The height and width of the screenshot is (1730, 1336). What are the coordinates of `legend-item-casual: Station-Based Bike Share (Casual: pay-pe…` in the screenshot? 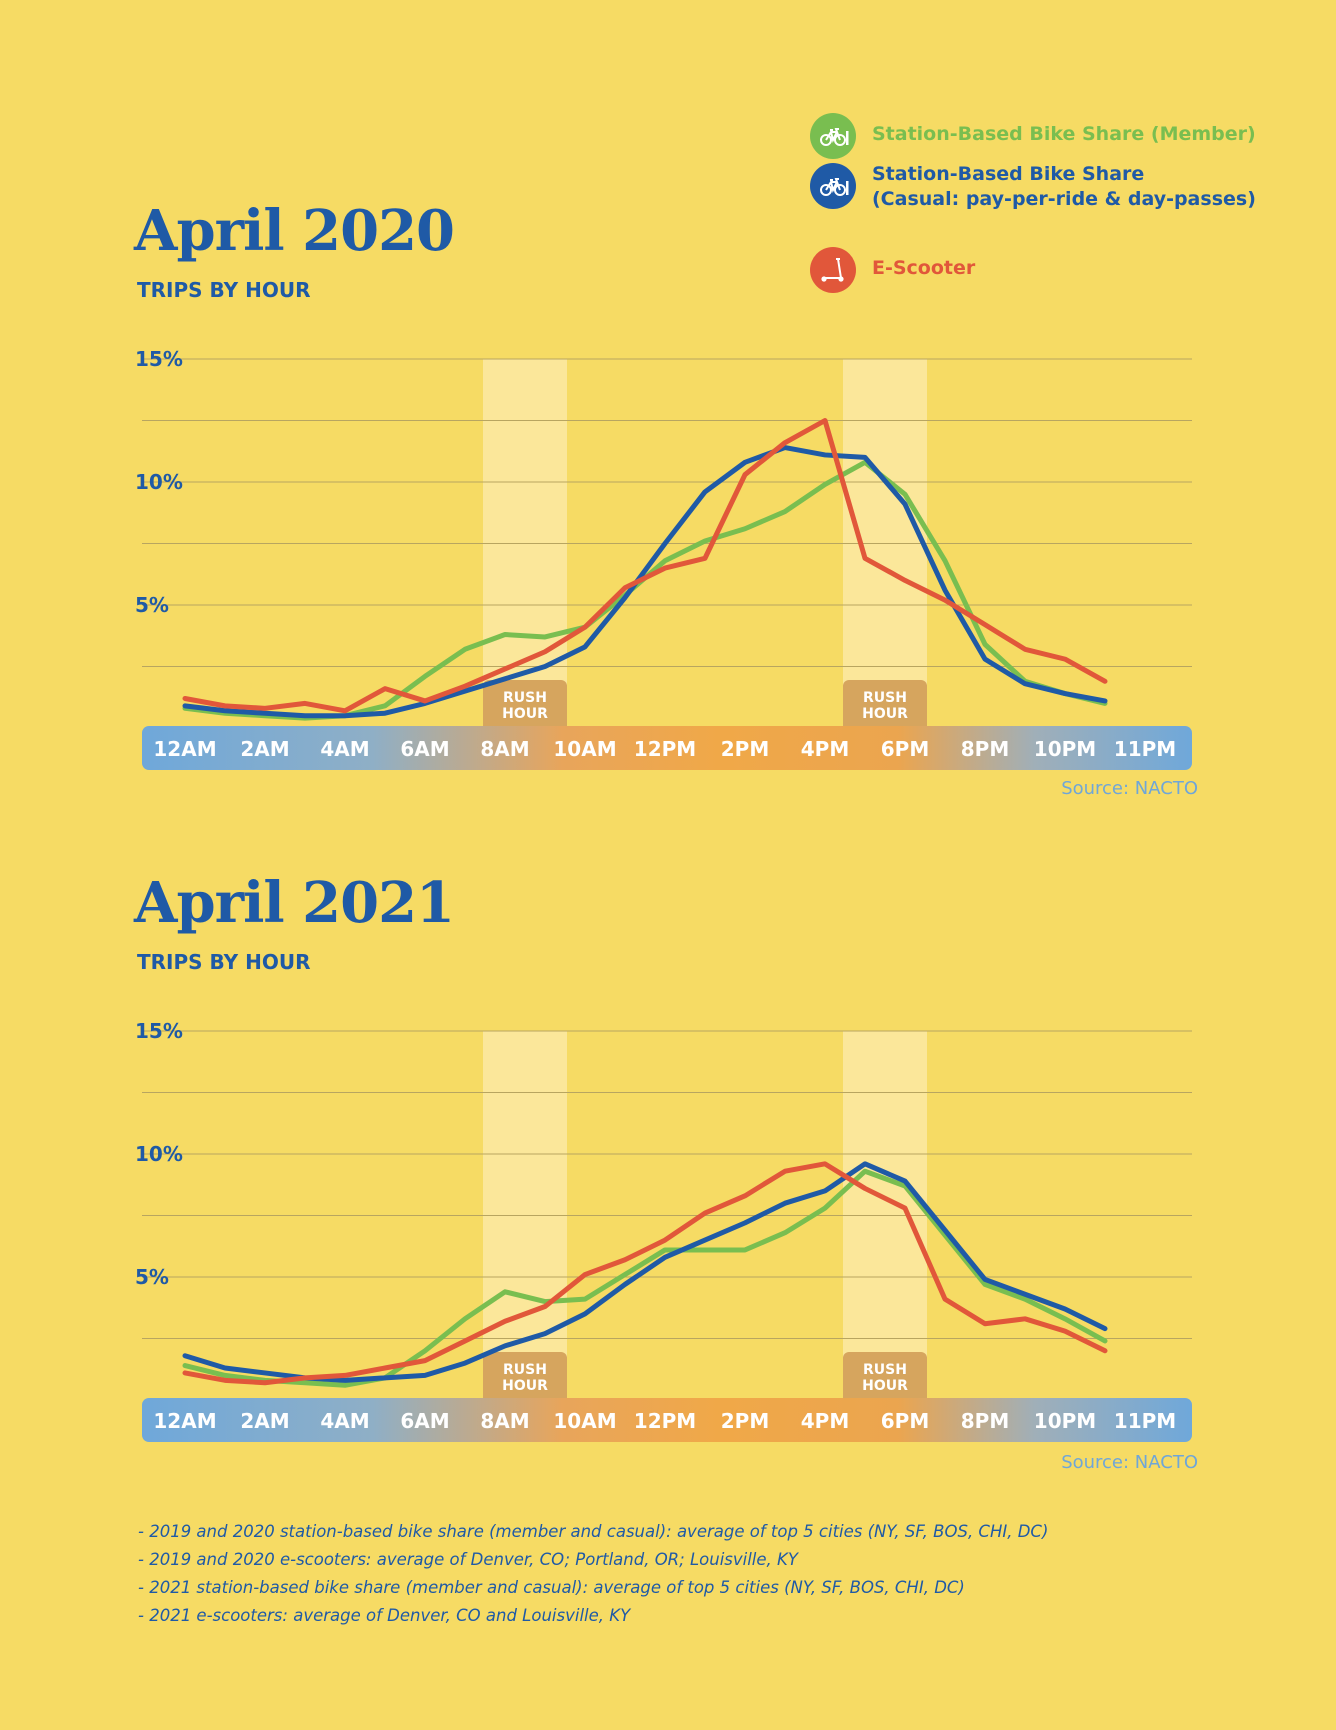 It's located at (1033, 204).